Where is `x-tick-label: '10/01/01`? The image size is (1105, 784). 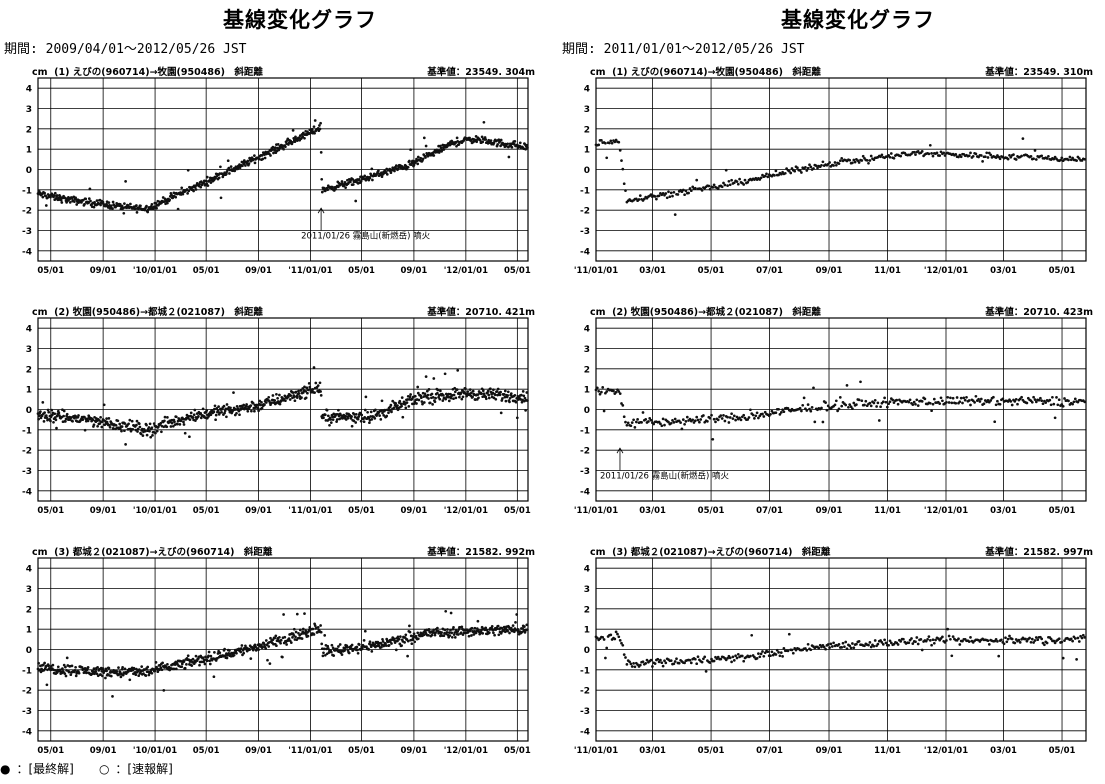 x-tick-label: '10/01/01 is located at coordinates (155, 511).